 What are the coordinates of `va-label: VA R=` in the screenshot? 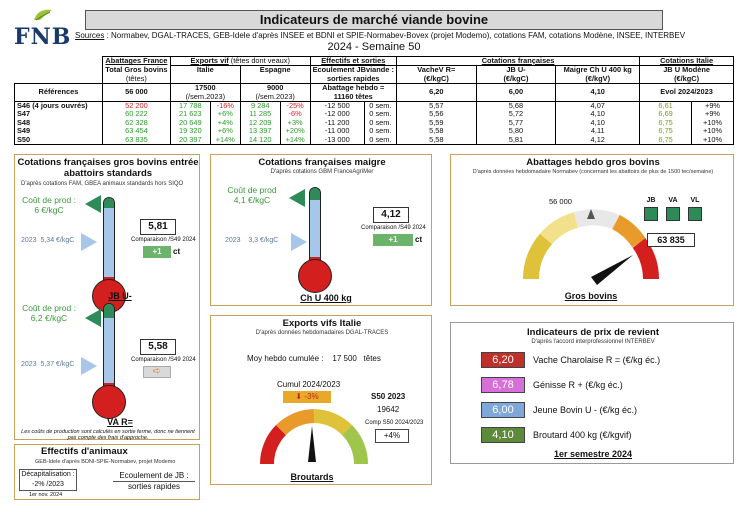 It's located at (120, 422).